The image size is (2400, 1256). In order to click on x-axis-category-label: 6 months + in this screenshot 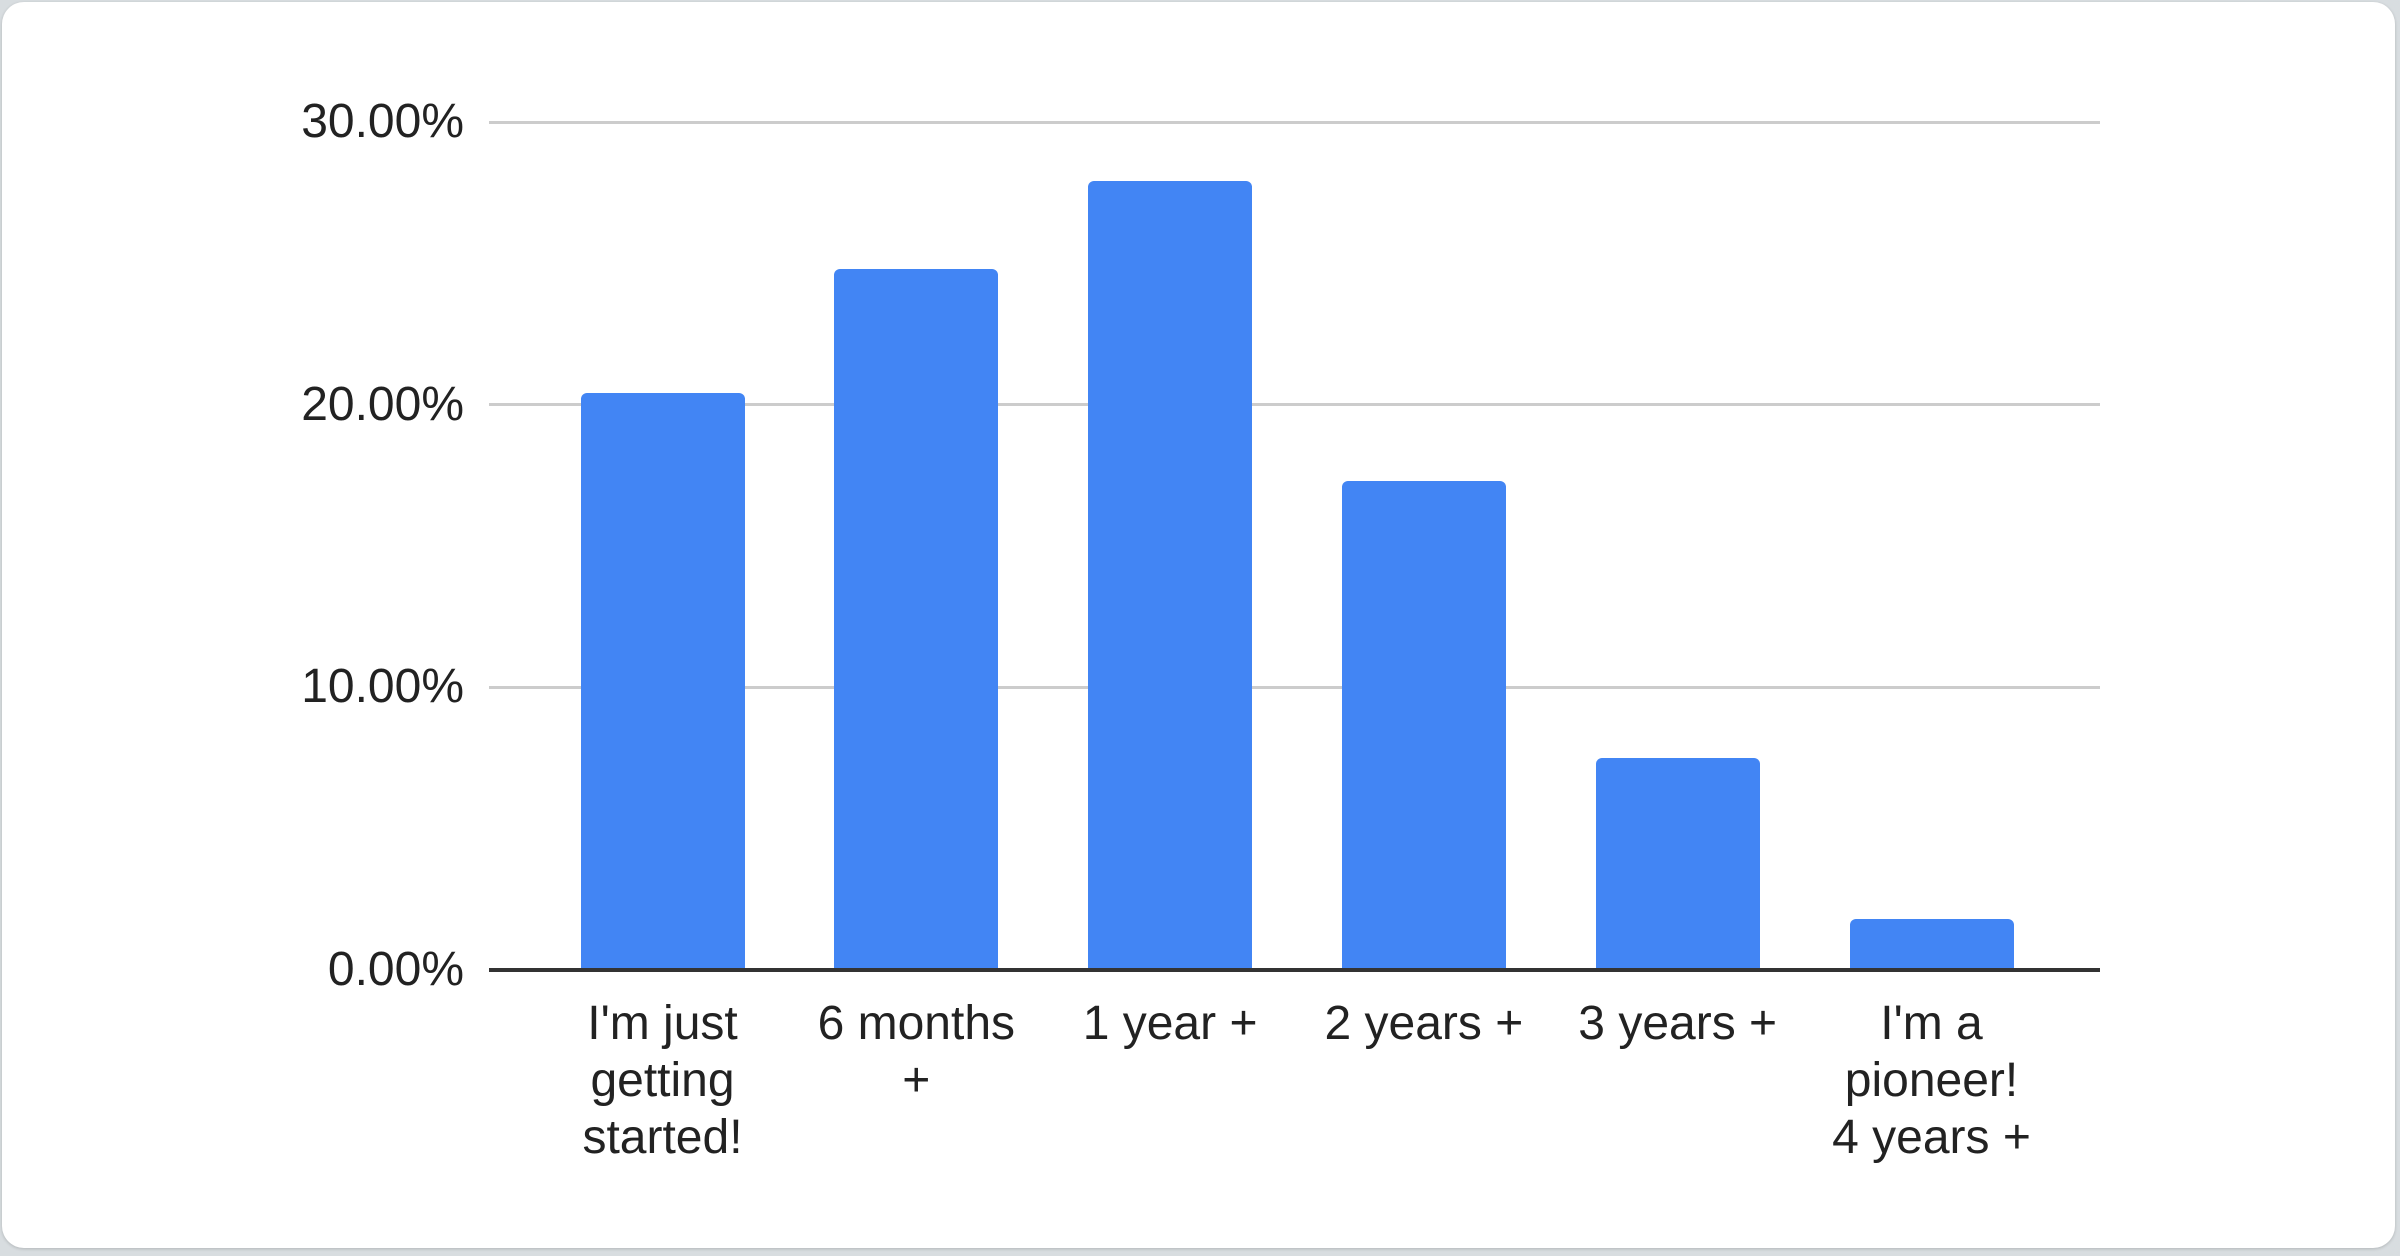, I will do `click(916, 1052)`.